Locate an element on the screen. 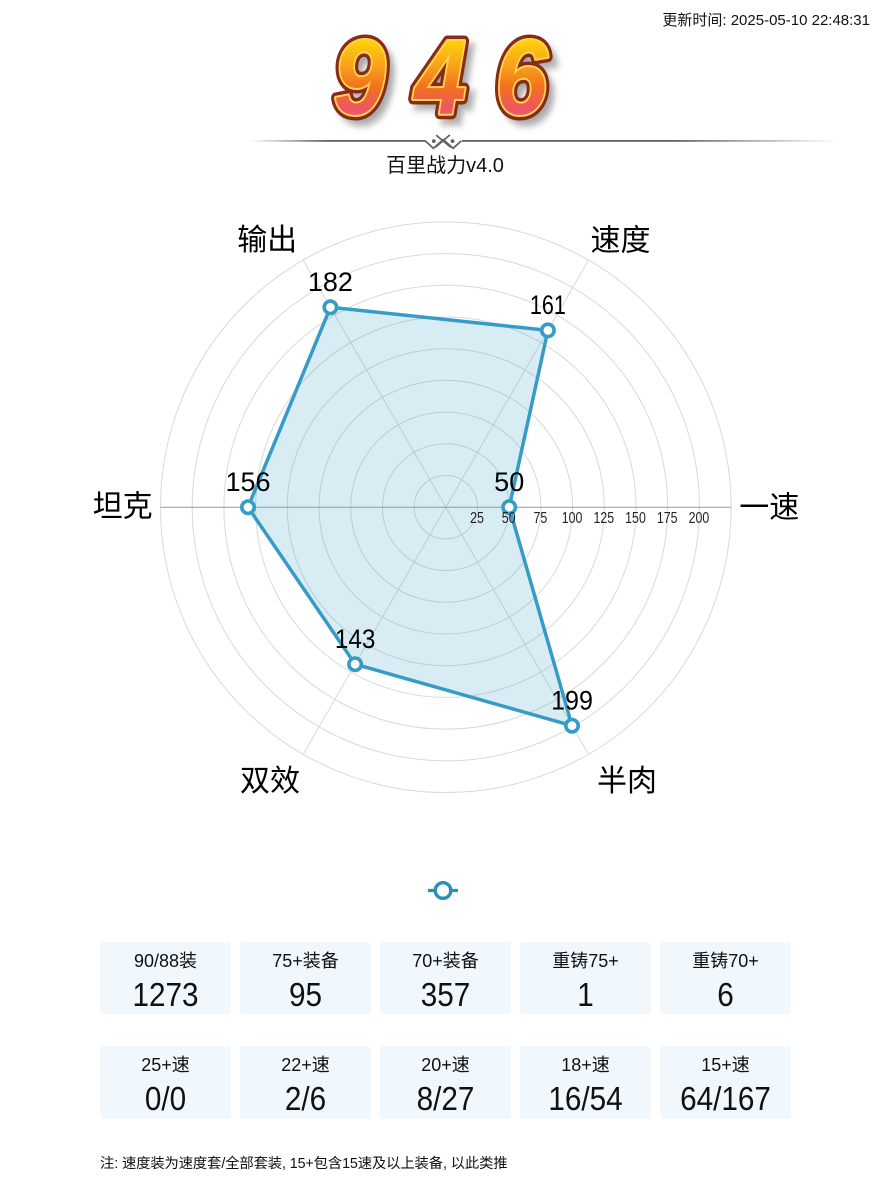 Image resolution: width=890 pixels, height=1190 pixels. svg-text: 156 is located at coordinates (247, 482).